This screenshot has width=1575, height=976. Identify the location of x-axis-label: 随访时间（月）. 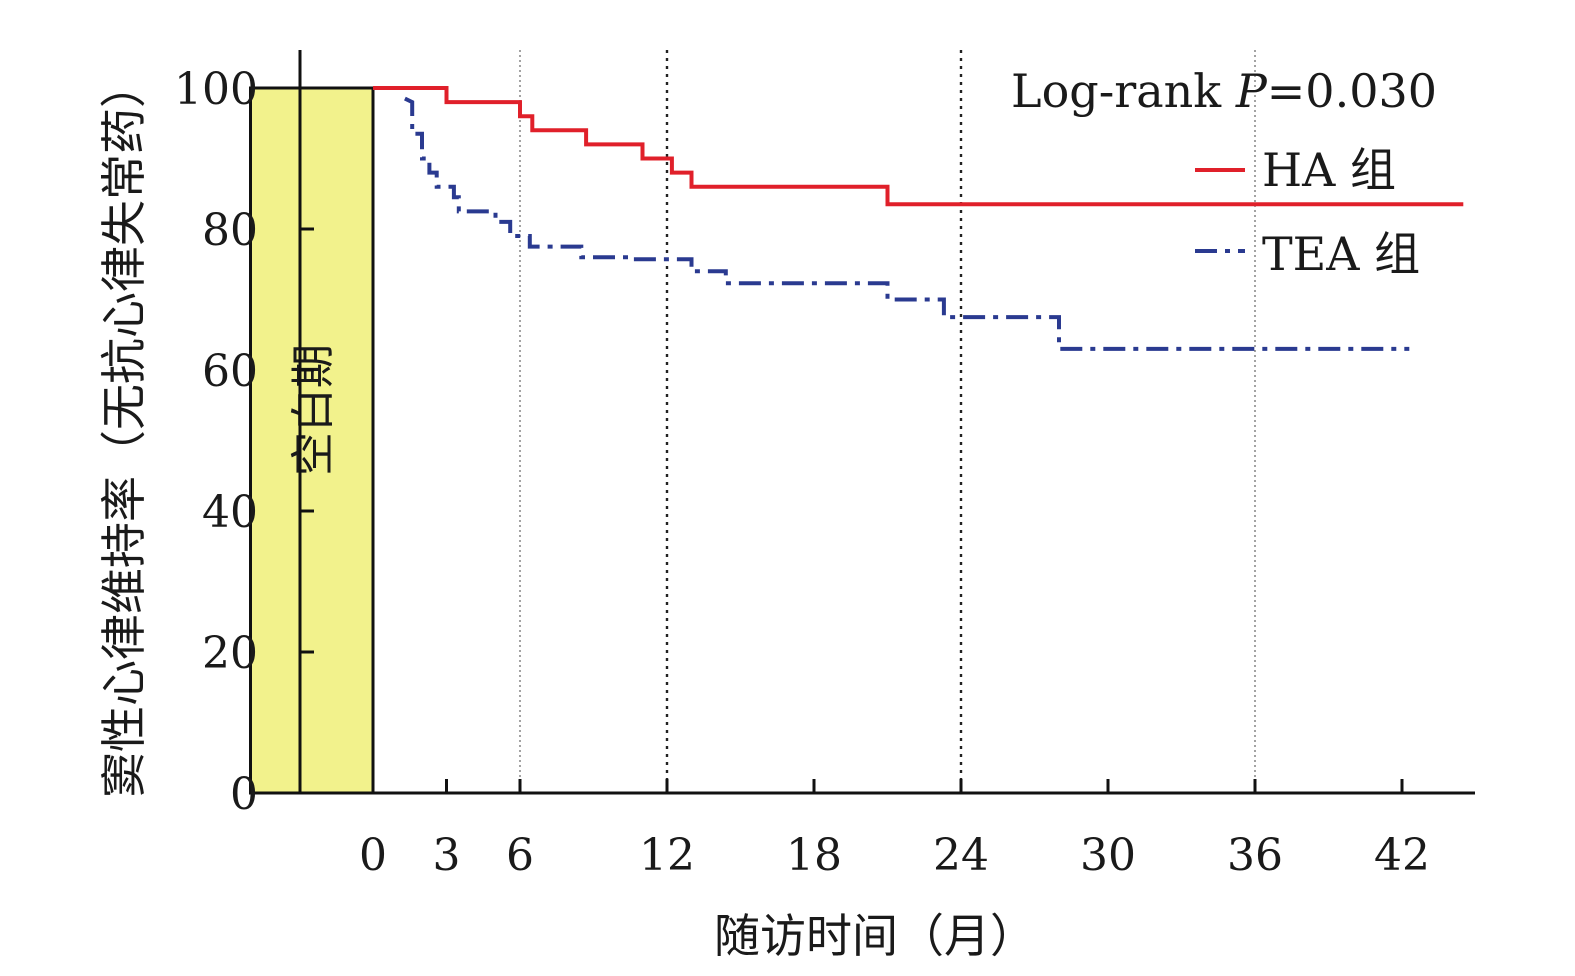
(875, 936).